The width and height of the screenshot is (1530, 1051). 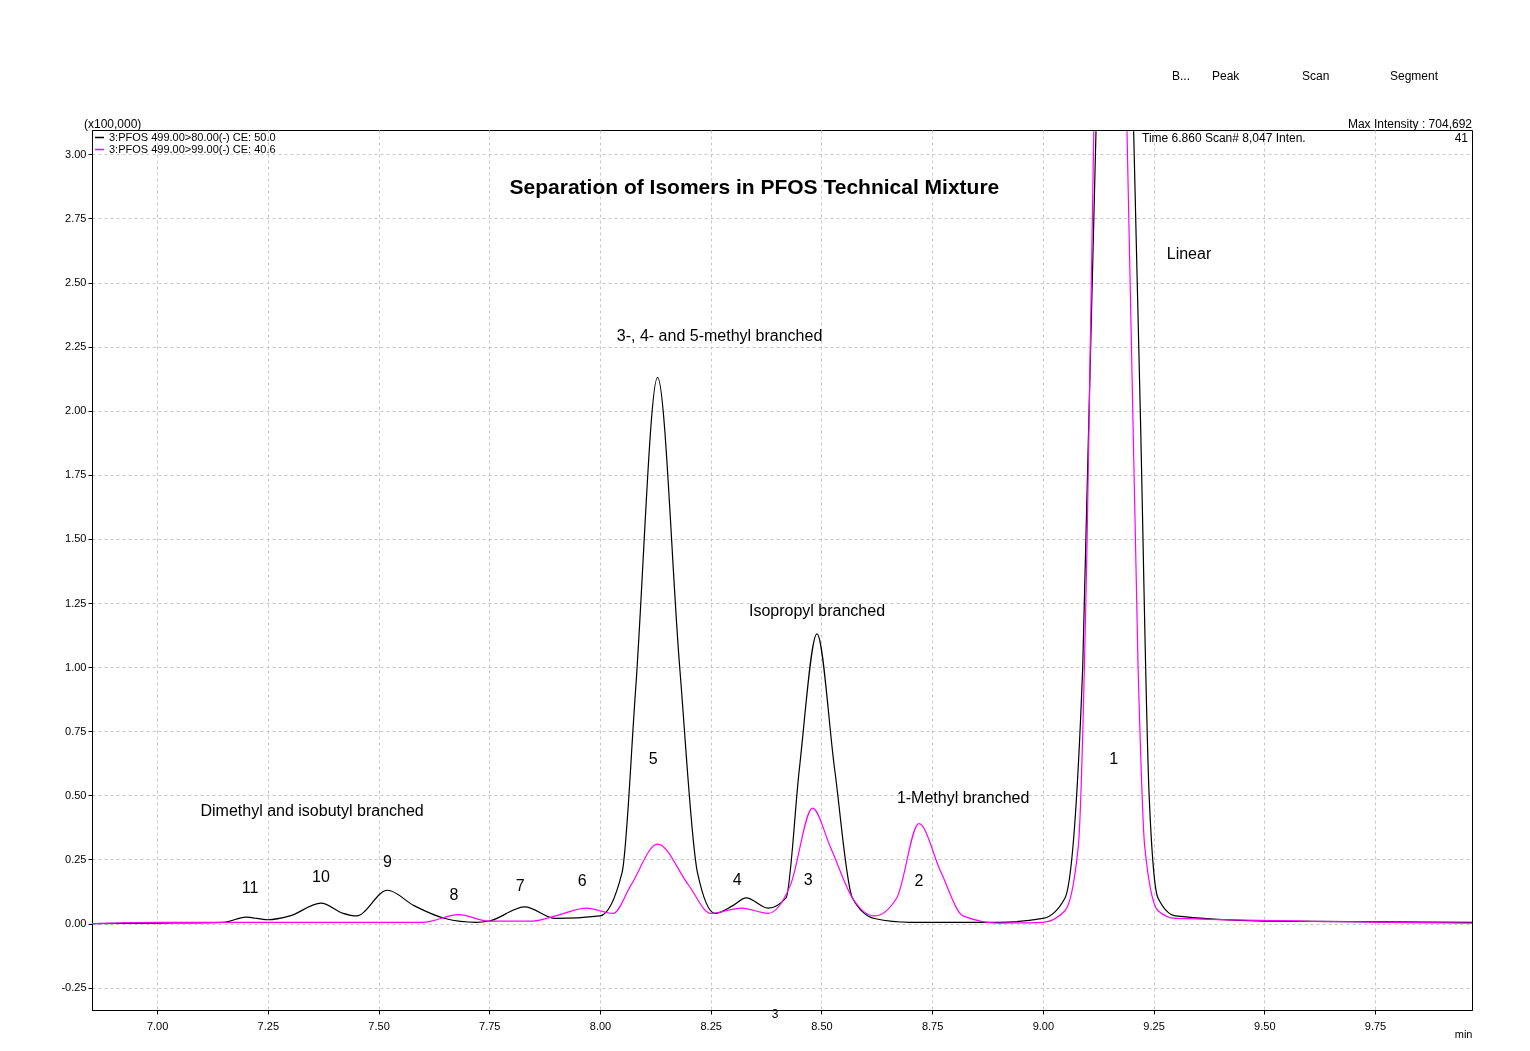 I want to click on annotation: 1-Methyl branched, so click(x=963, y=797).